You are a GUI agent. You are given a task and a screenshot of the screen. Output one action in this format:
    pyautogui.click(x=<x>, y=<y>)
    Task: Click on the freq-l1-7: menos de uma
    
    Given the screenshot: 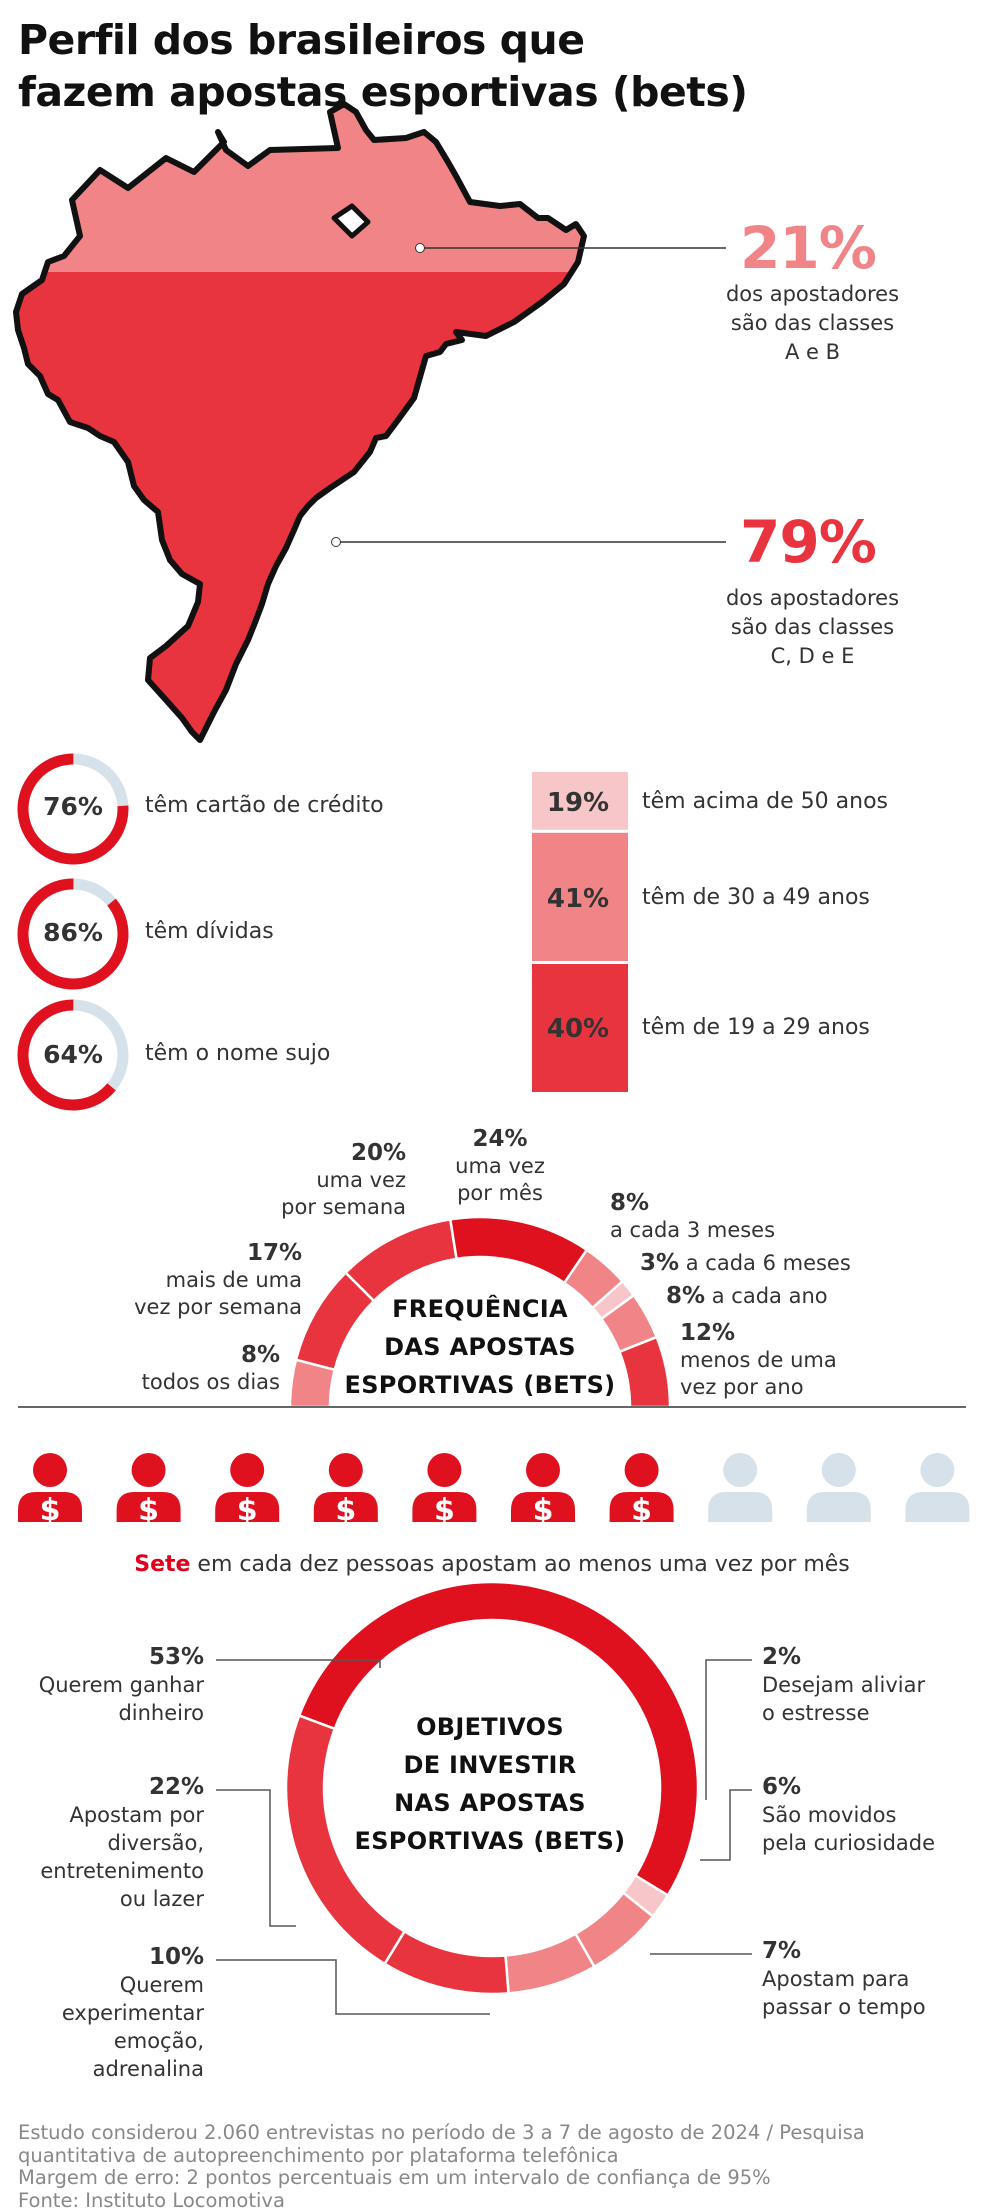 What is the action you would take?
    pyautogui.click(x=800, y=1360)
    